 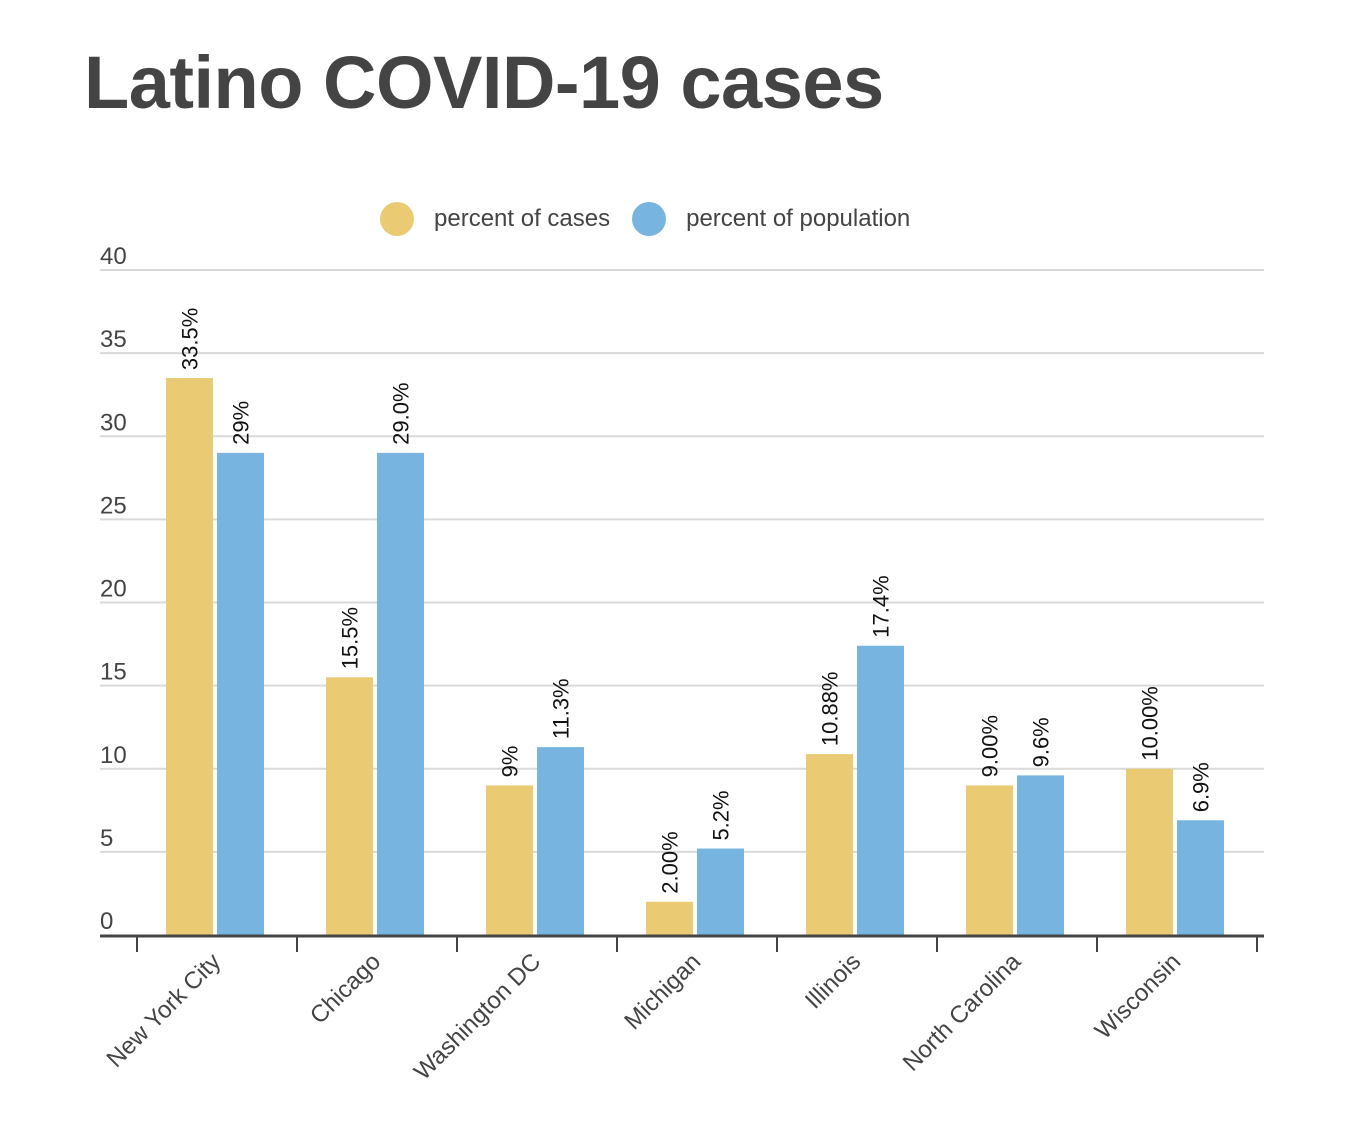 I want to click on legend-label-cases: percent of cases, so click(x=522, y=218).